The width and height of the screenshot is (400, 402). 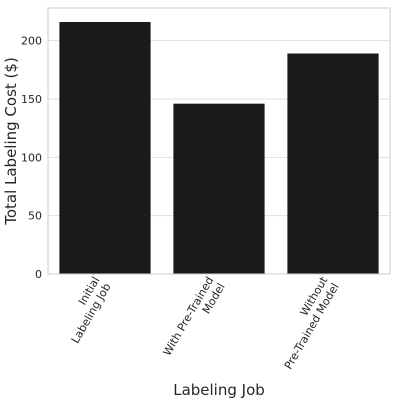 What do you see at coordinates (306, 323) in the screenshot?
I see `x-tick-label: WithoutPre-Trained Model` at bounding box center [306, 323].